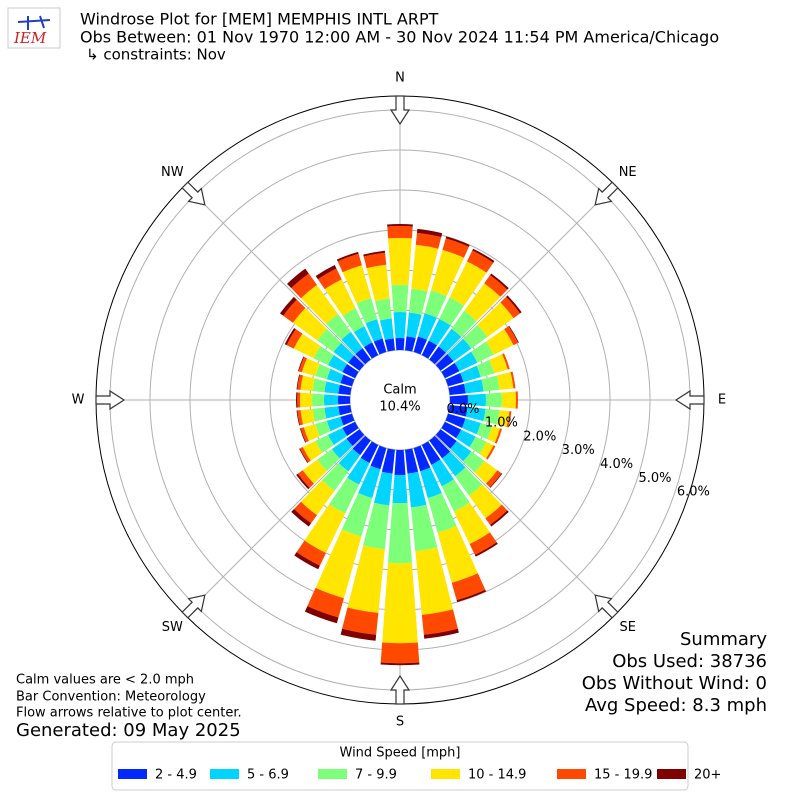  I want to click on flow-arrow, so click(606, 193).